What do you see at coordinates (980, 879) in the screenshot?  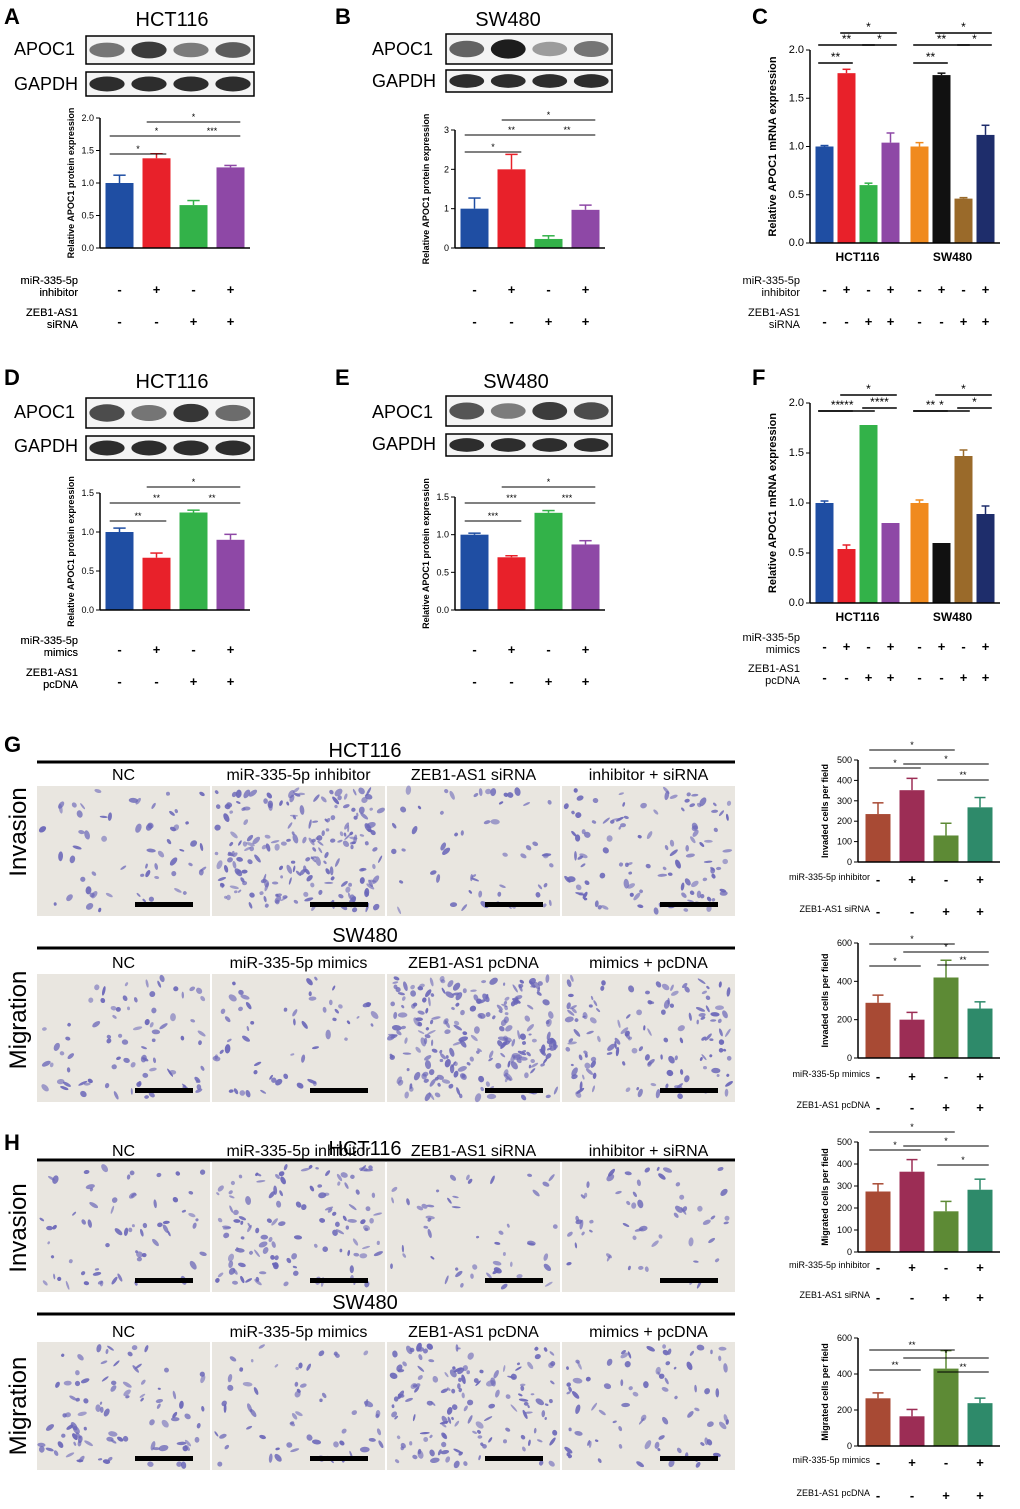 I see `sign-g1-r1-g1-4: +` at bounding box center [980, 879].